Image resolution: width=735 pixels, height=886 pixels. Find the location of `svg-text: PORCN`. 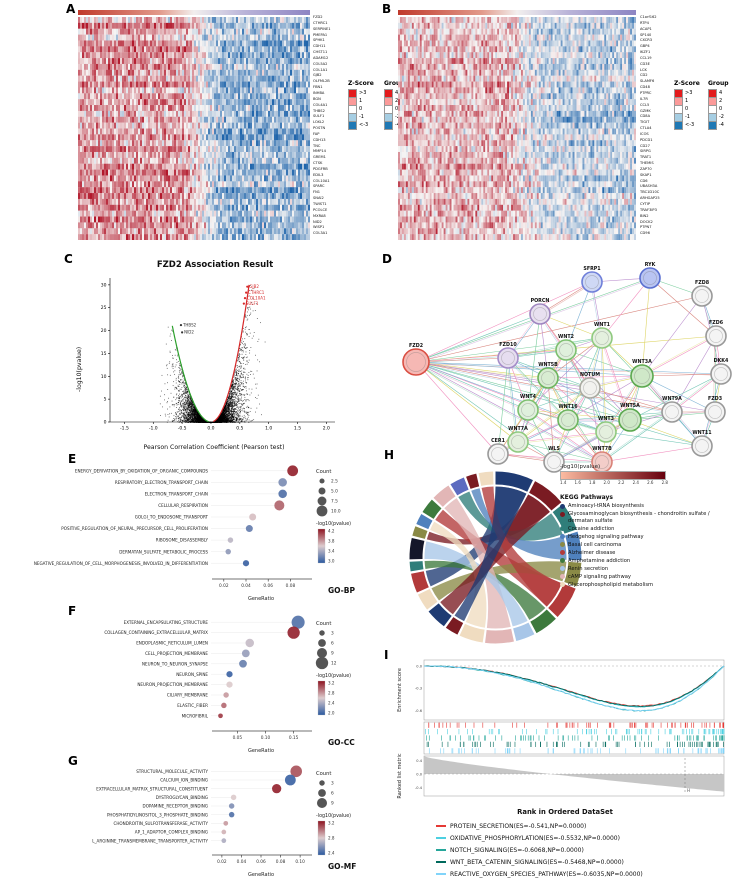

svg-text: PORCN is located at coordinates (540, 301).